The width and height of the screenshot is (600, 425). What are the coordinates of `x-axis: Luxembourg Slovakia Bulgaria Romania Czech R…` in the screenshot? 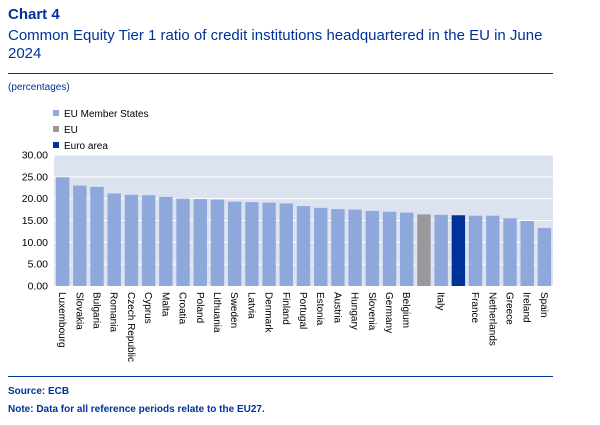 It's located at (302, 327).